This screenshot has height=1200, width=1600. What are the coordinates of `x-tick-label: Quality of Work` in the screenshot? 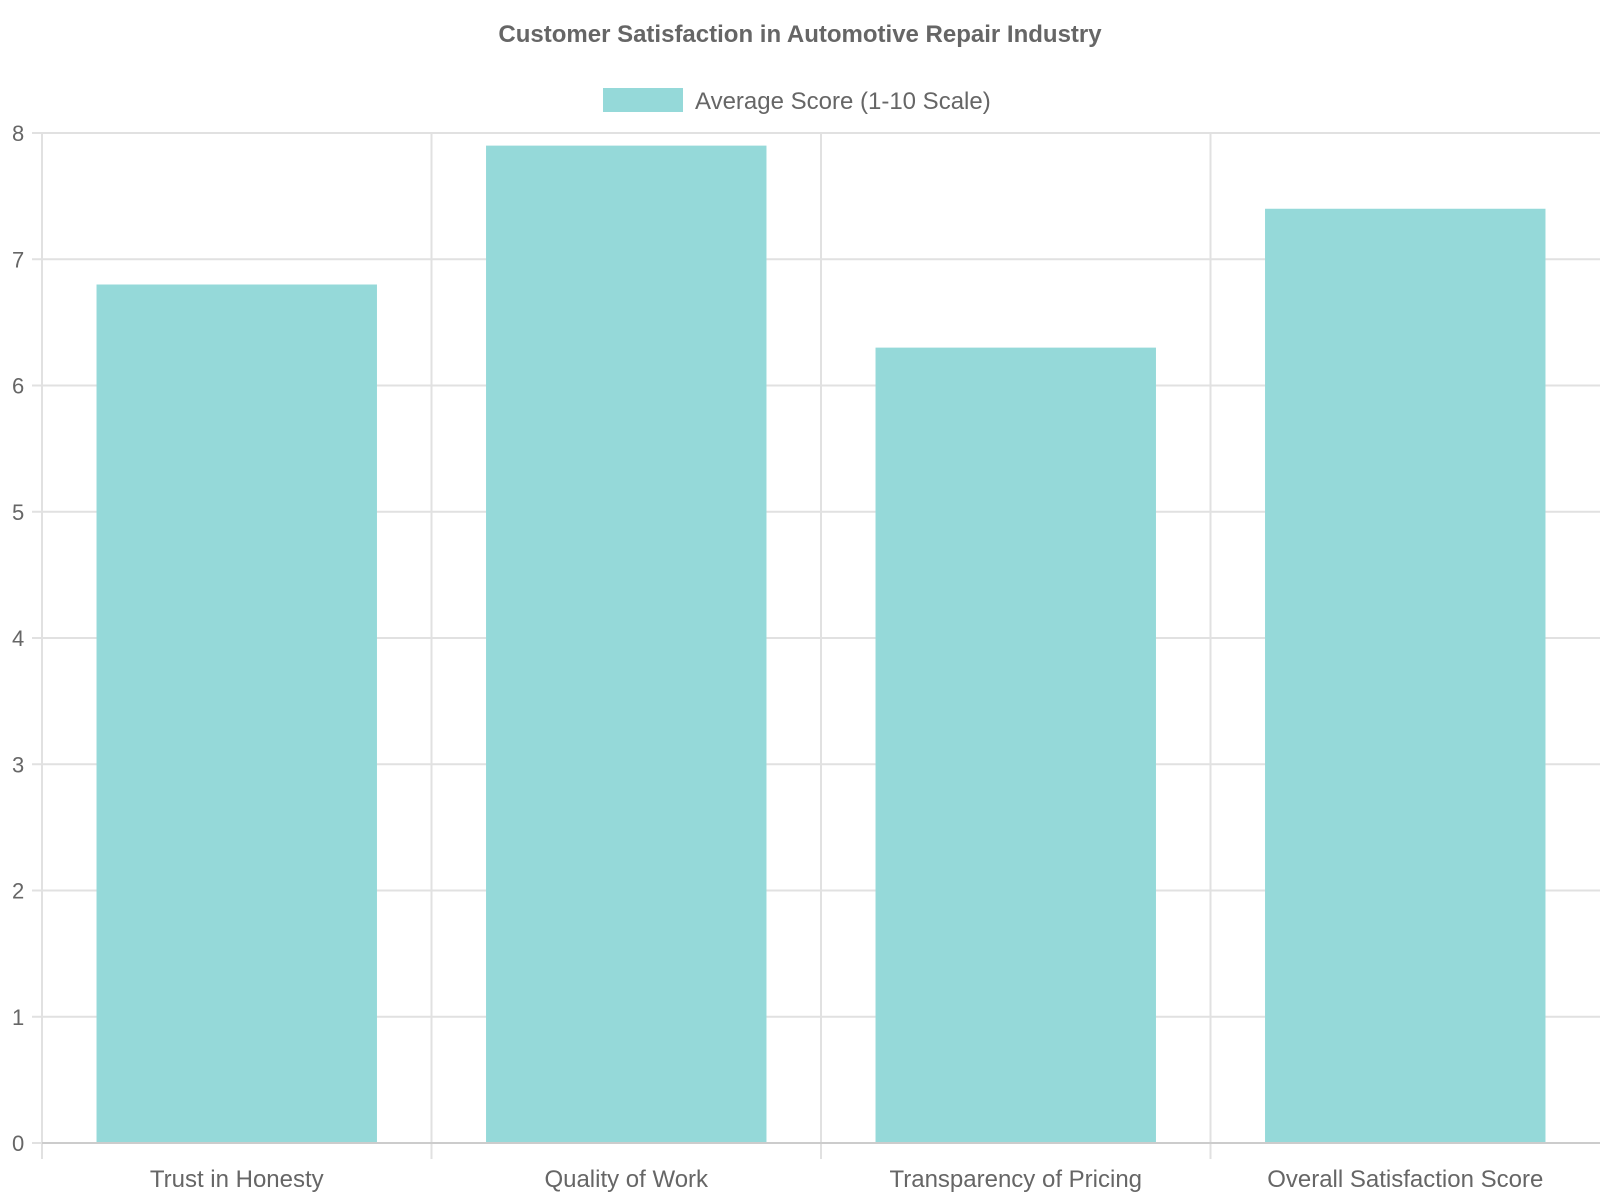 It's located at (626, 1179).